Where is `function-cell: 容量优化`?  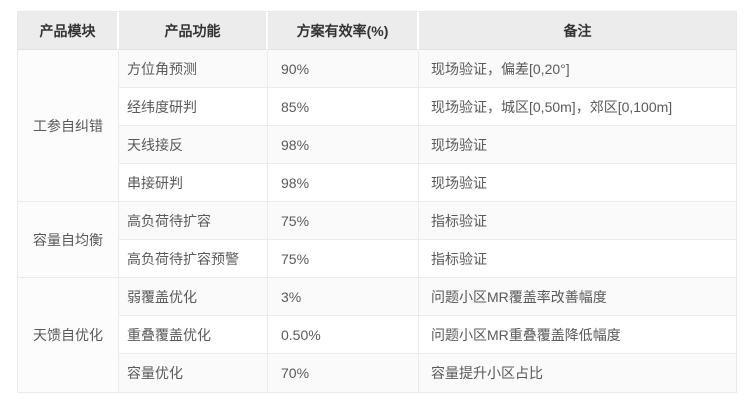
function-cell: 容量优化 is located at coordinates (193, 373).